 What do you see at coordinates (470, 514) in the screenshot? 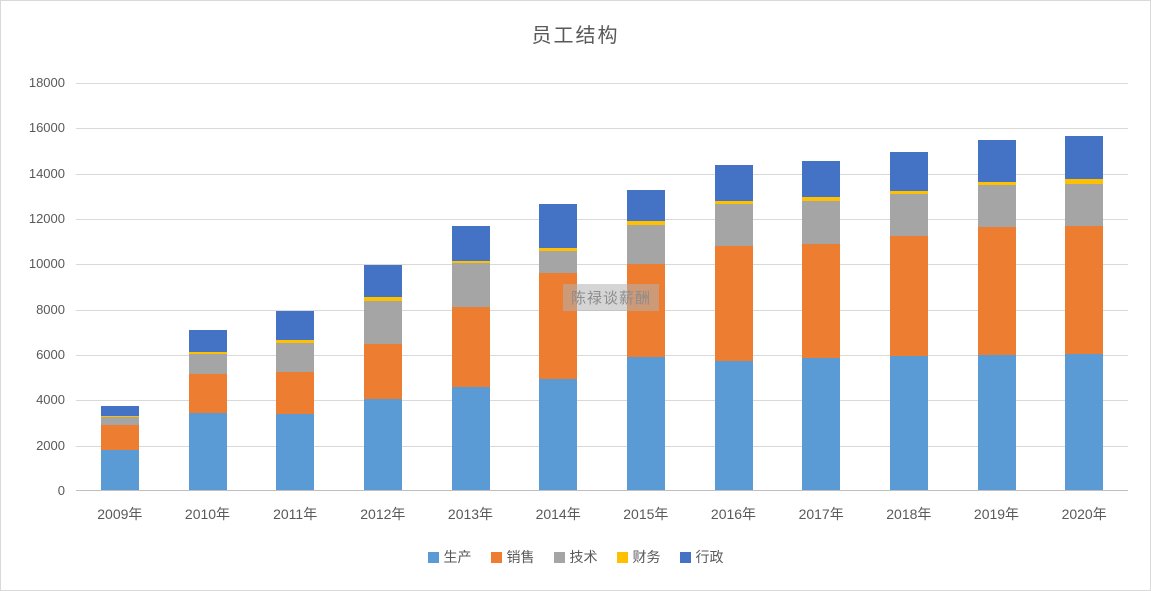
I see `x-axis-tick-label: 2013年` at bounding box center [470, 514].